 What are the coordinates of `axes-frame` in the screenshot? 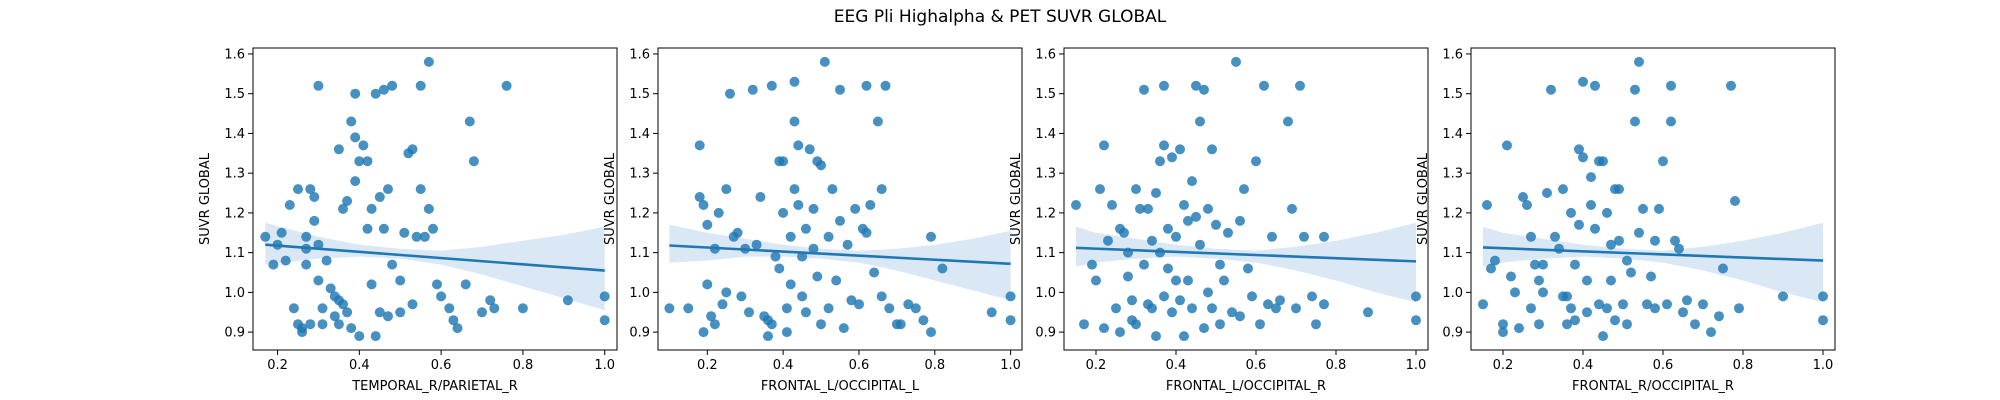 It's located at (1653, 199).